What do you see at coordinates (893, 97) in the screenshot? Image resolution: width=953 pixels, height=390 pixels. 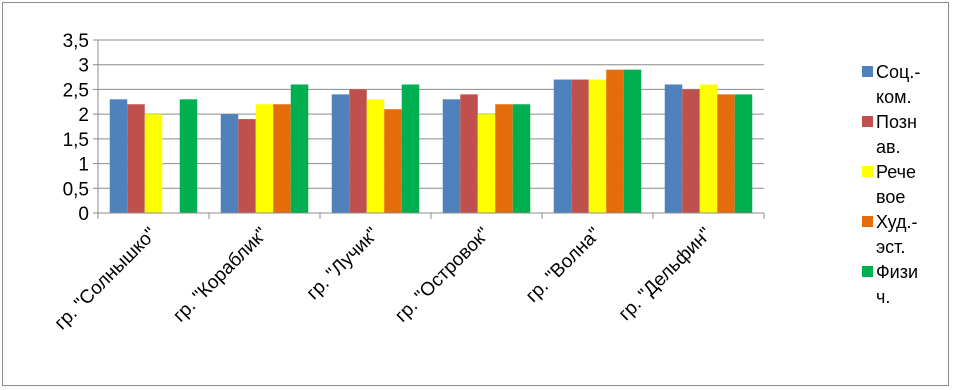 I see `legend-label: ком.` at bounding box center [893, 97].